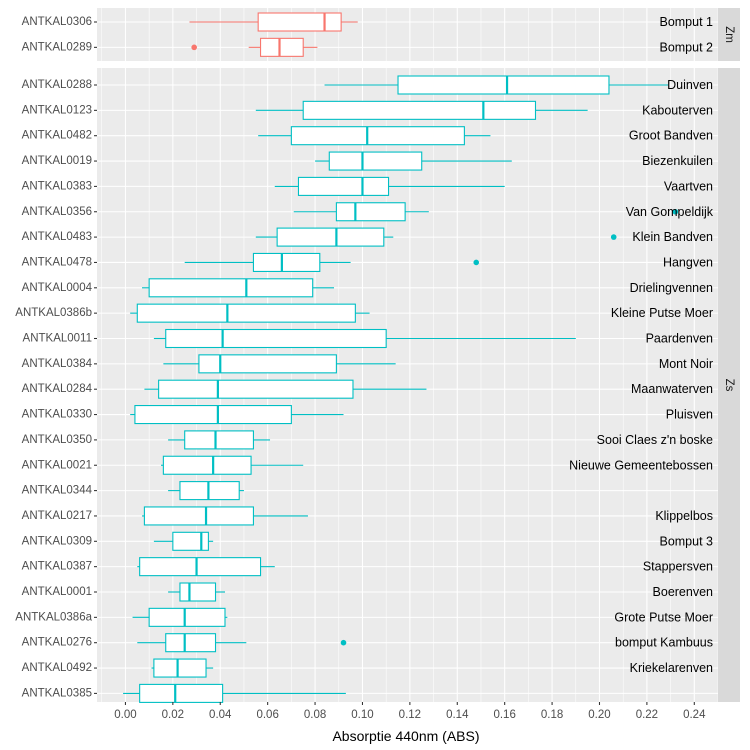 Image resolution: width=750 pixels, height=750 pixels. What do you see at coordinates (57, 440) in the screenshot?
I see `y-tick-label: ANTKAL0350` at bounding box center [57, 440].